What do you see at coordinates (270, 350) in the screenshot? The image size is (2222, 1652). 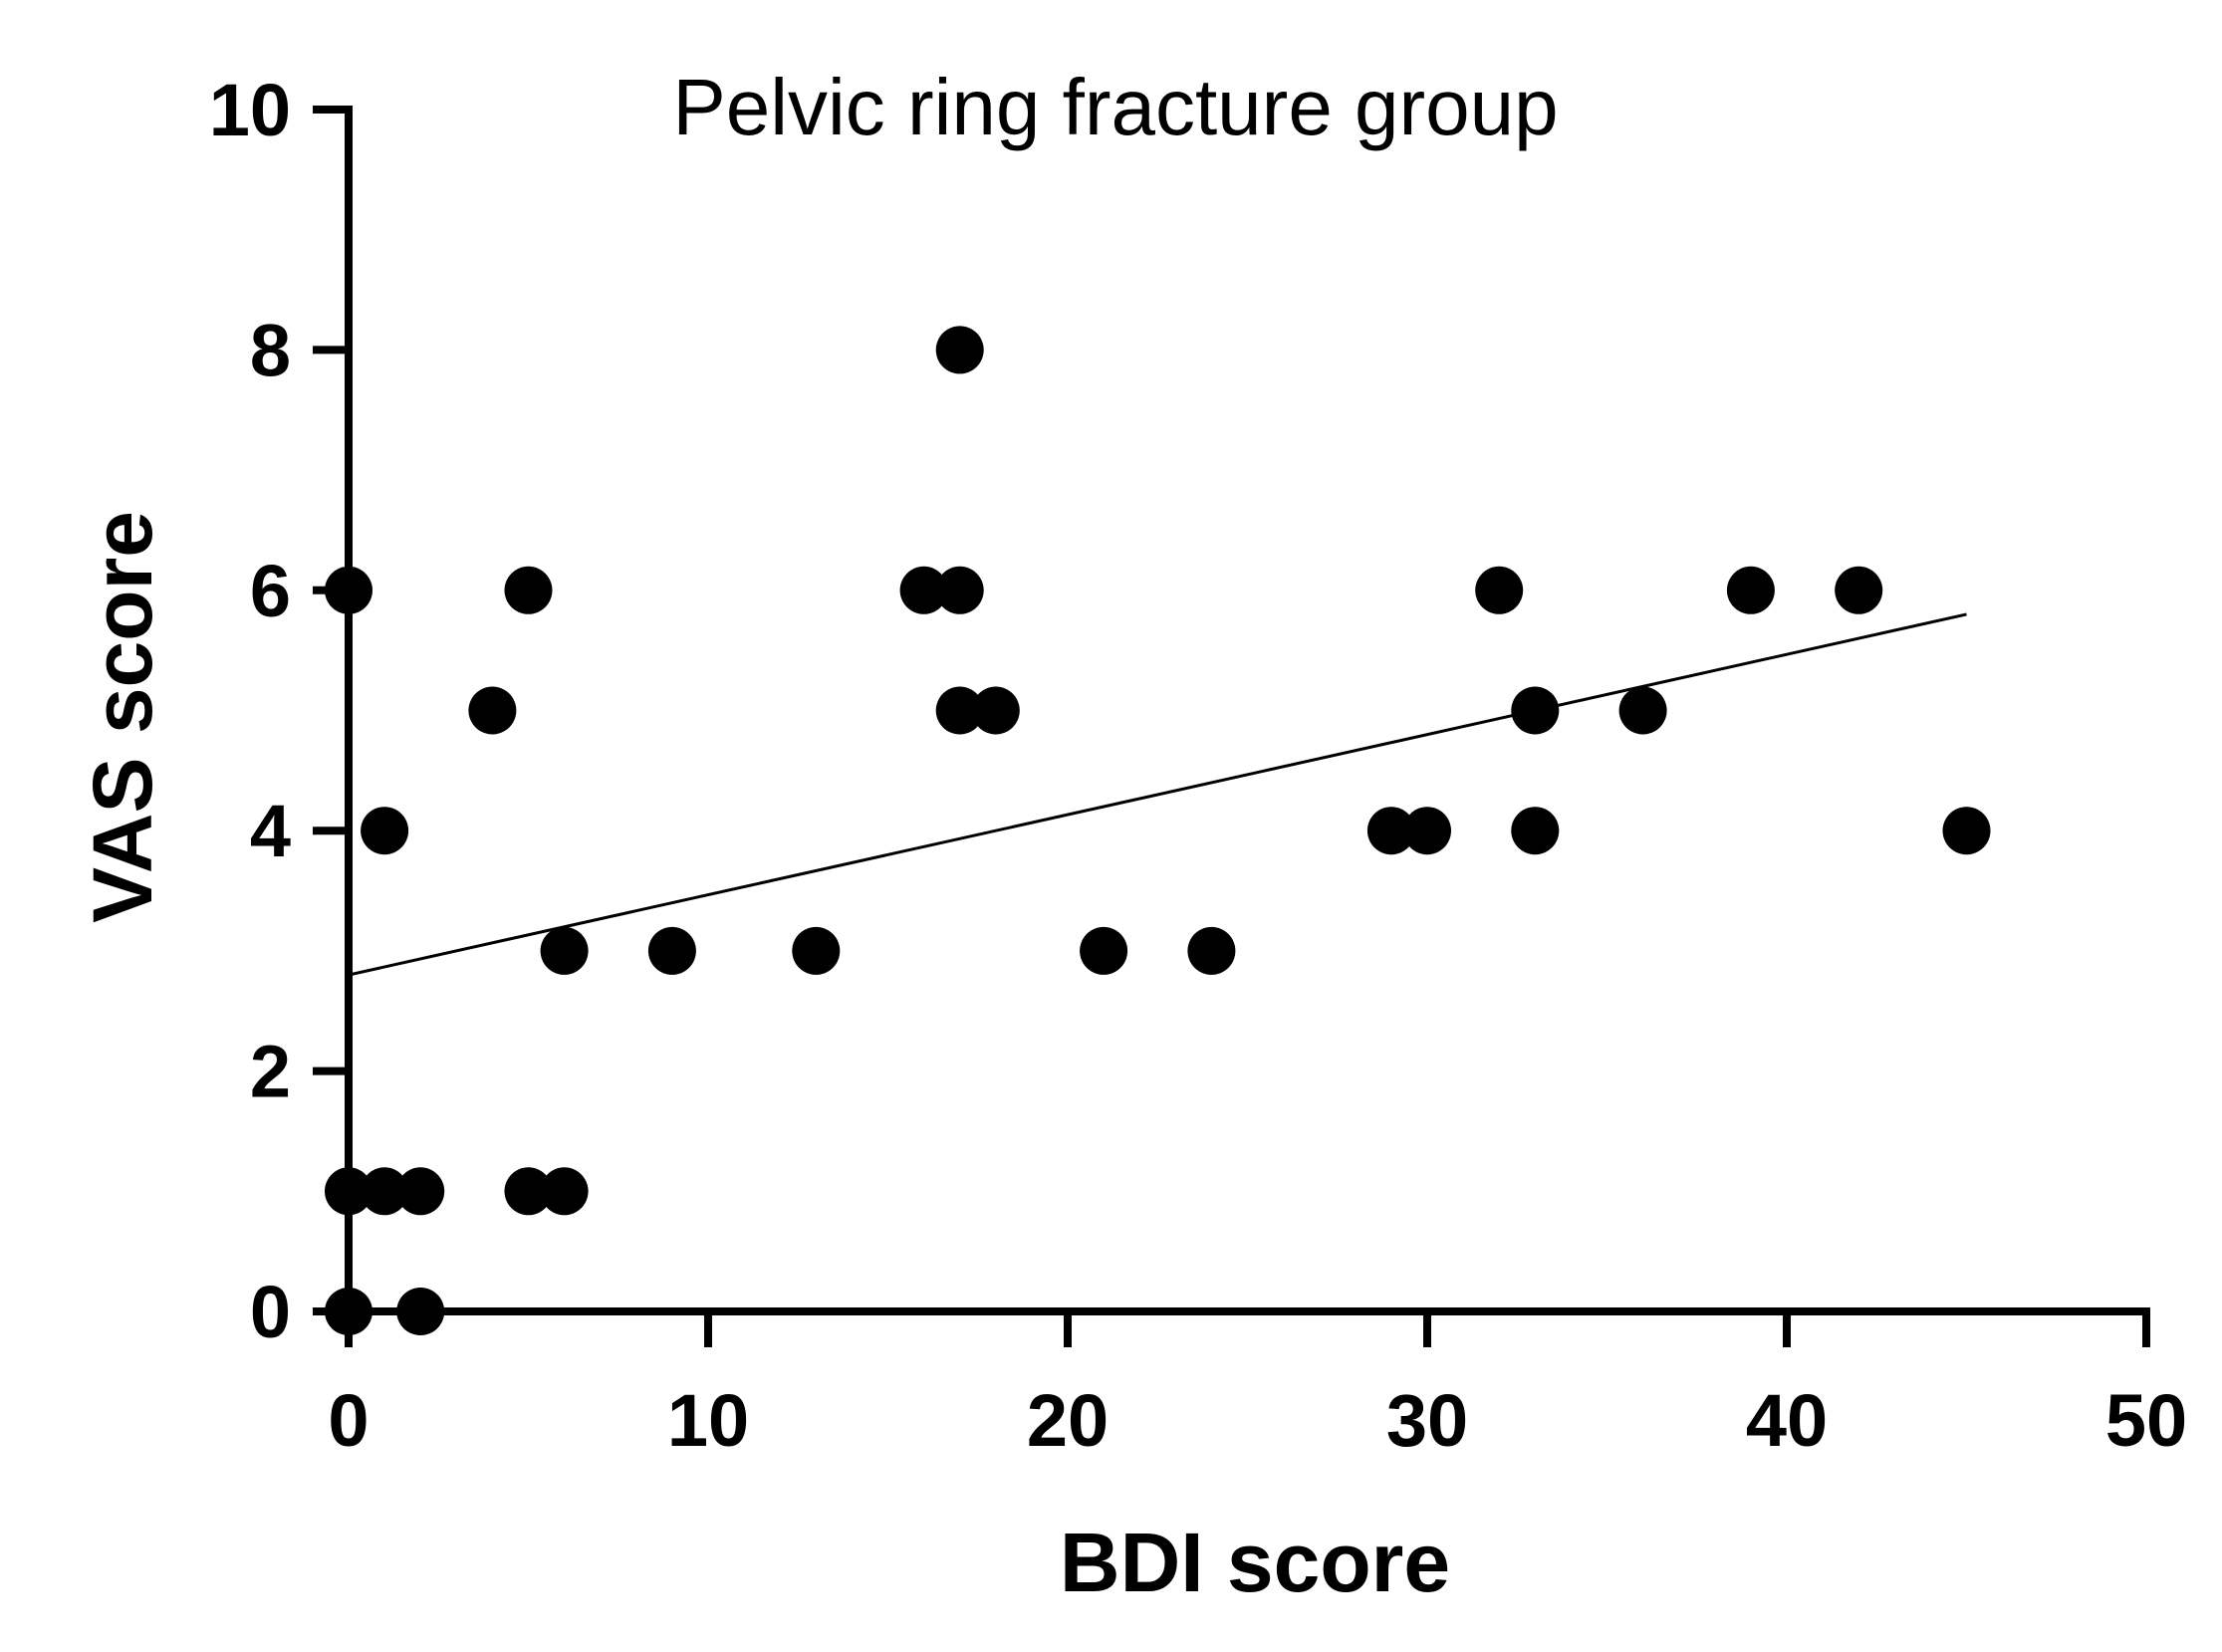 I see `y-tick-label: 8` at bounding box center [270, 350].